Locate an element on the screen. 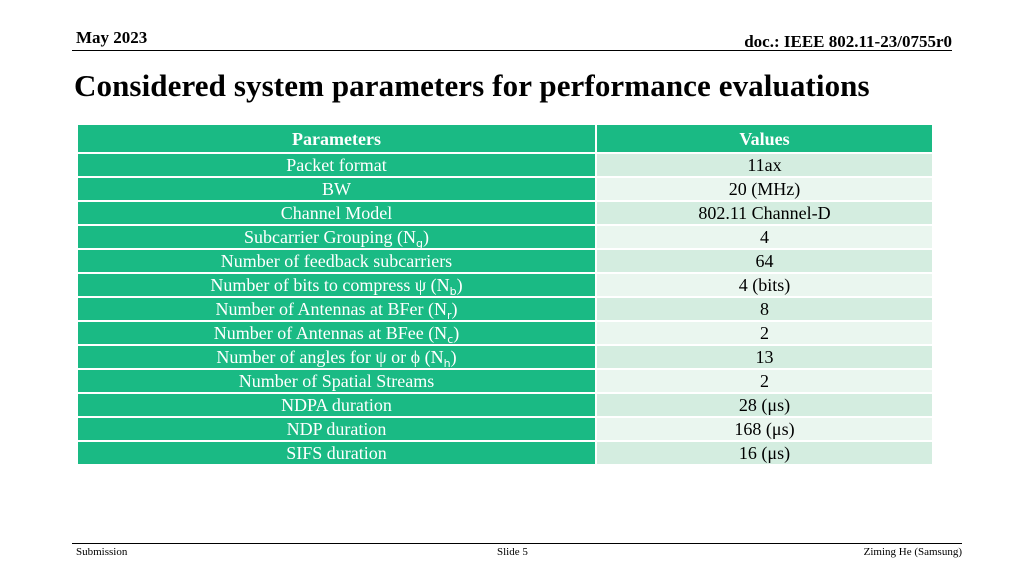 The image size is (1024, 576). header-divider is located at coordinates (512, 50).